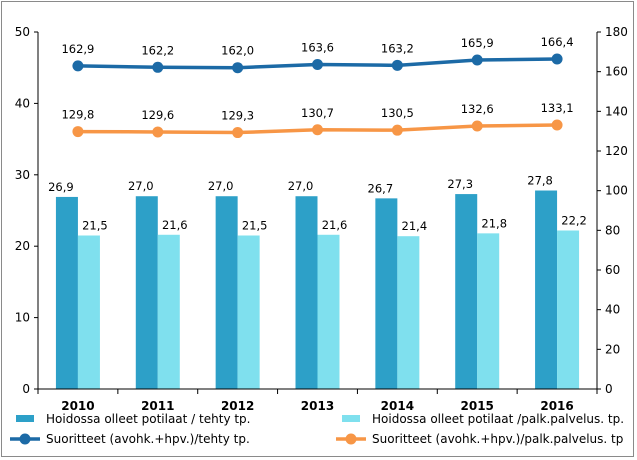 Image resolution: width=637 pixels, height=460 pixels. What do you see at coordinates (397, 130) in the screenshot?
I see `marker-suoritteet-palk-2014` at bounding box center [397, 130].